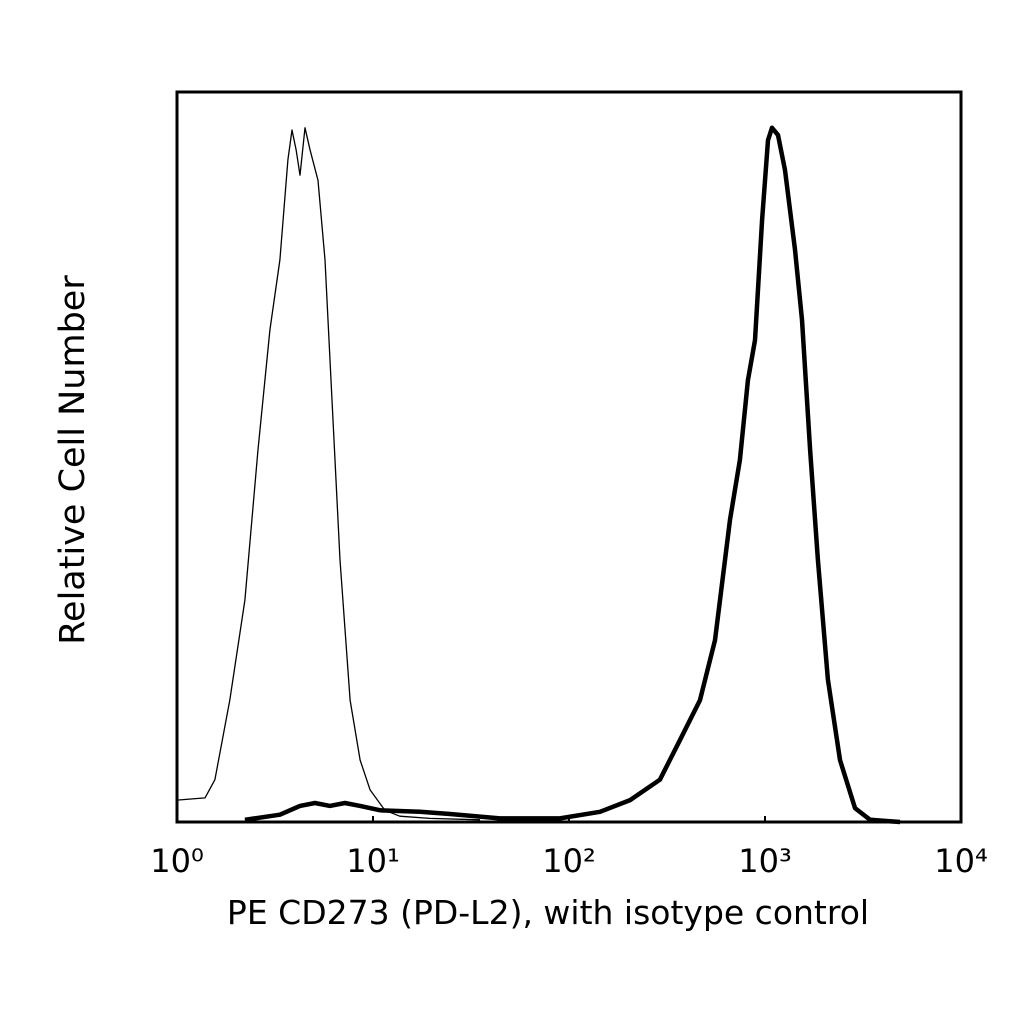 The image size is (1024, 1024). What do you see at coordinates (73, 460) in the screenshot?
I see `y-axis-label: Relative Cell Number` at bounding box center [73, 460].